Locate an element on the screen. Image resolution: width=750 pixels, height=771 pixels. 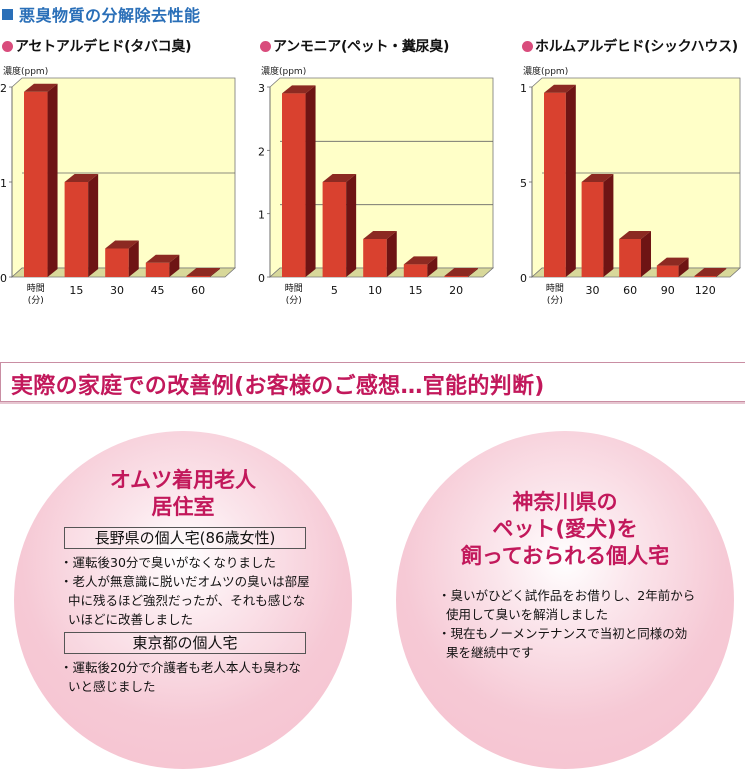
svg-text: 10 is located at coordinates (375, 290).